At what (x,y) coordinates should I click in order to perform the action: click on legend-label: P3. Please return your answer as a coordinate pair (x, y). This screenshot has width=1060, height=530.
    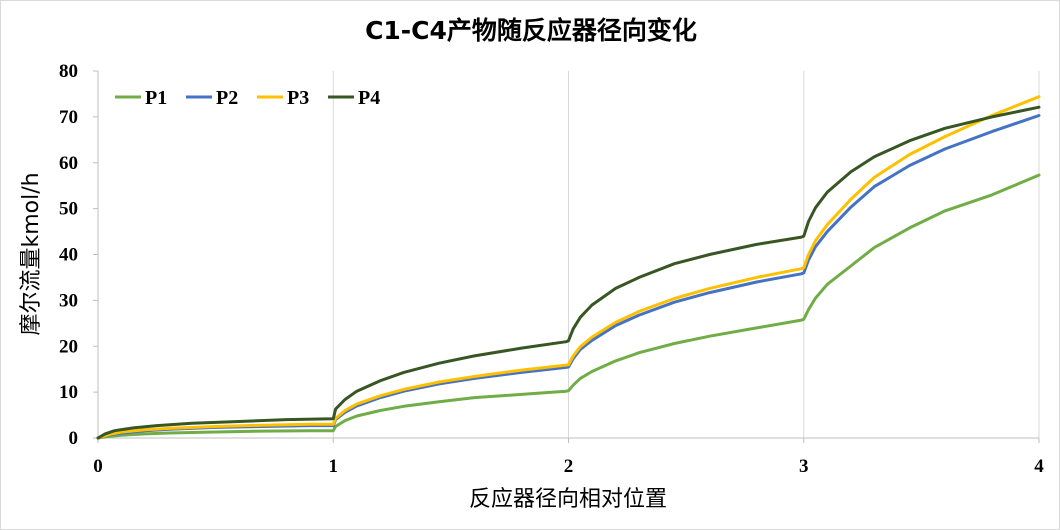
    Looking at the image, I should click on (298, 98).